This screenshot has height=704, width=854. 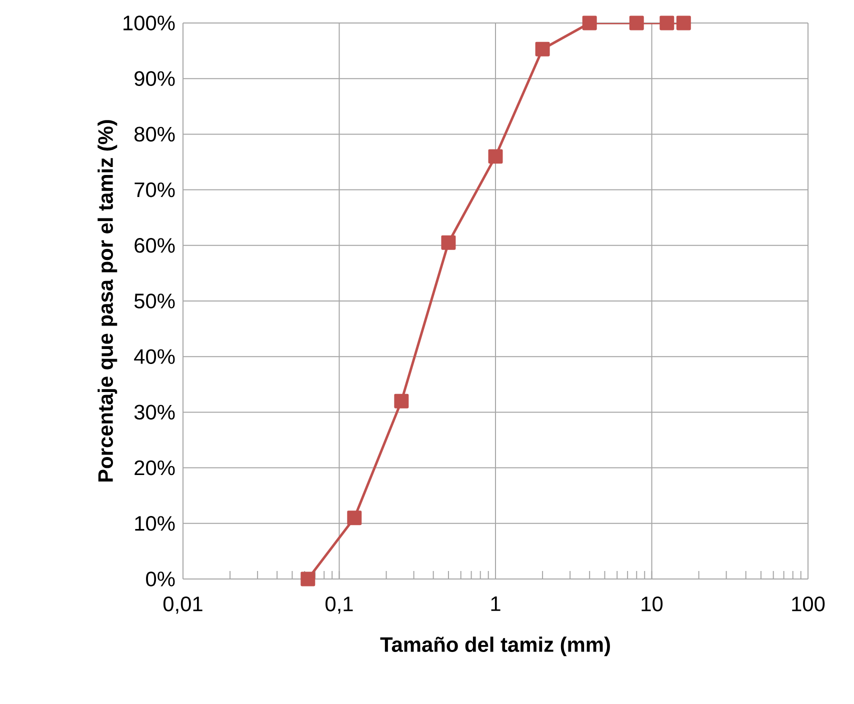 What do you see at coordinates (149, 23) in the screenshot?
I see `y-tick-label: 100%` at bounding box center [149, 23].